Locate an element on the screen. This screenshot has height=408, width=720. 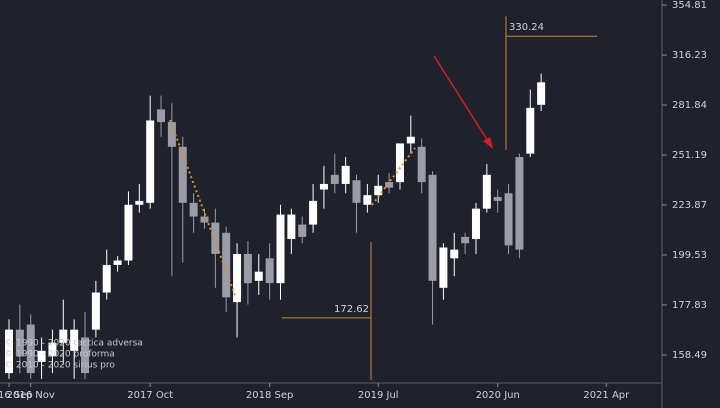
x-tick-label: 2019 Jul is located at coordinates (378, 395).